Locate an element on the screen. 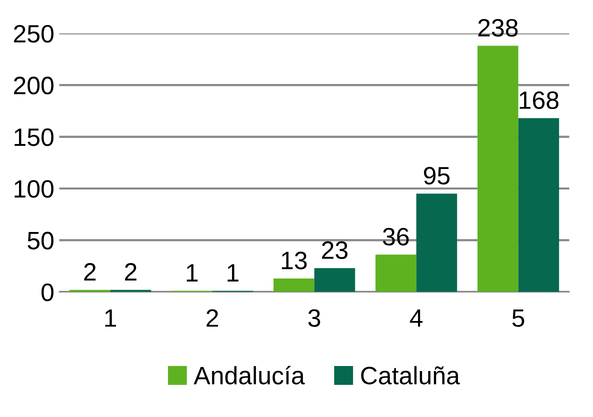 The width and height of the screenshot is (593, 417). y-tick-label: 150 is located at coordinates (34, 137).